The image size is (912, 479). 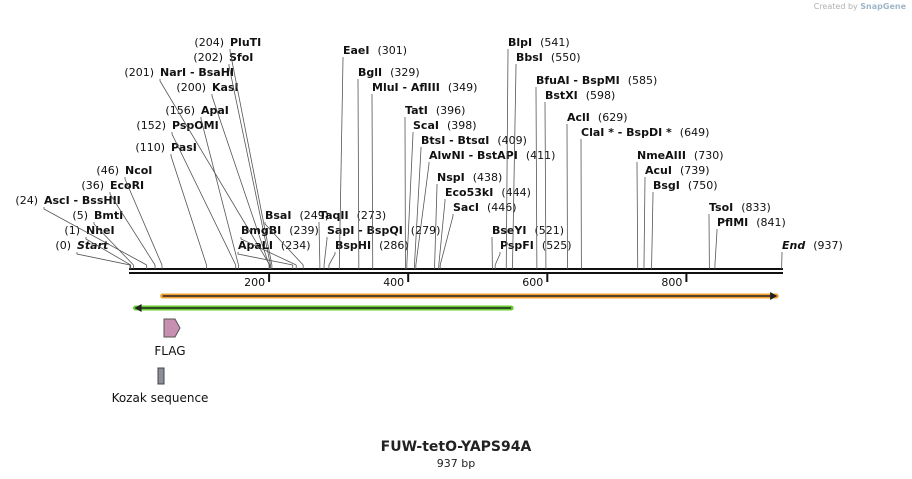 What do you see at coordinates (613, 117) in the screenshot?
I see `site-position: (629)` at bounding box center [613, 117].